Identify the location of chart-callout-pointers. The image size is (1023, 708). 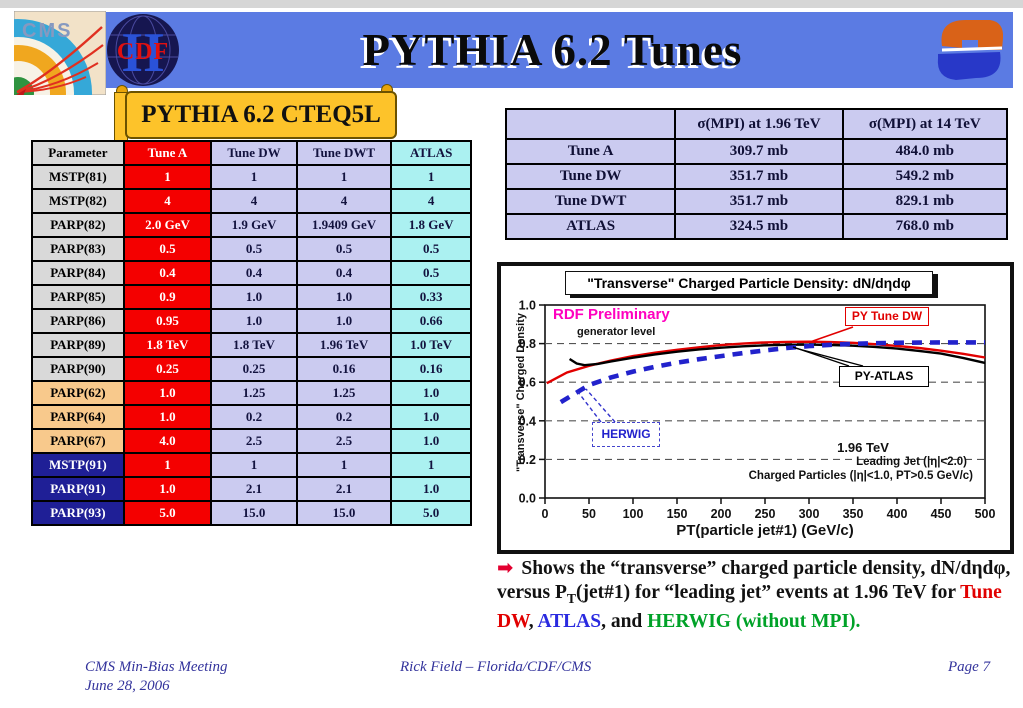
(720, 374).